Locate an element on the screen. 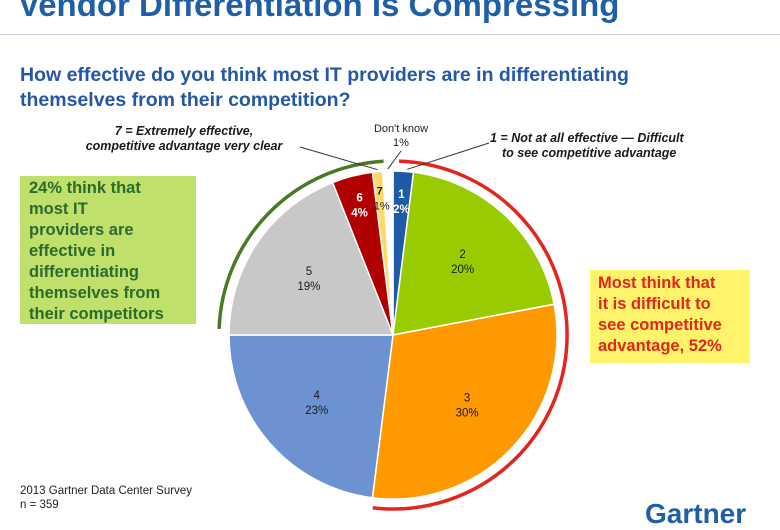 This screenshot has height=530, width=780. leader-line-dont-know is located at coordinates (394, 160).